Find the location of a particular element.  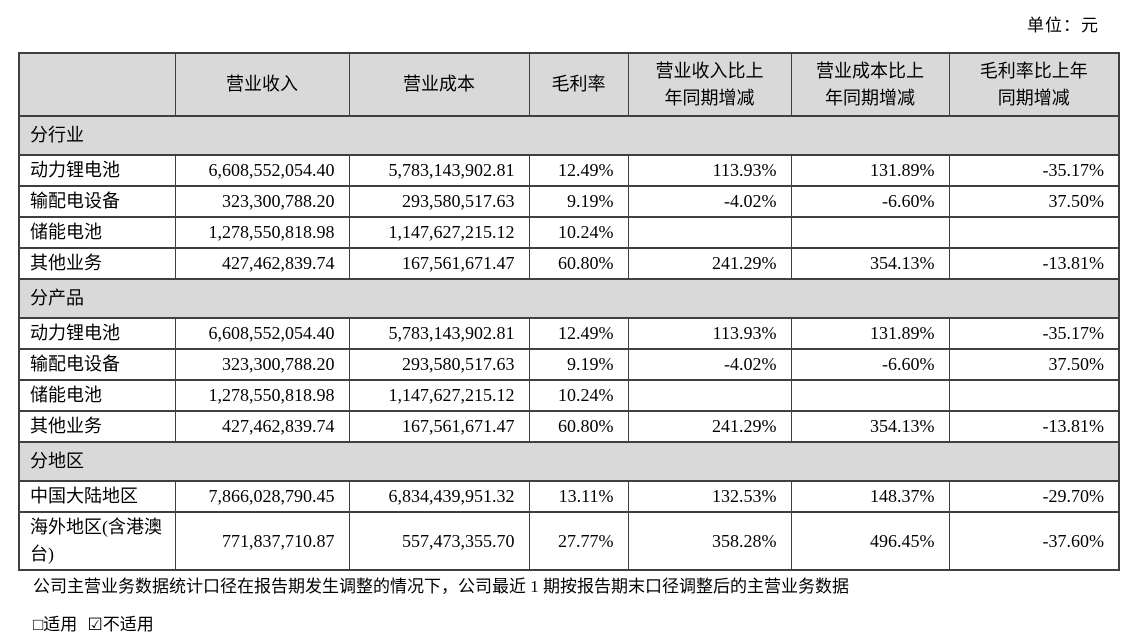

section-label: 分产品 is located at coordinates (569, 298).